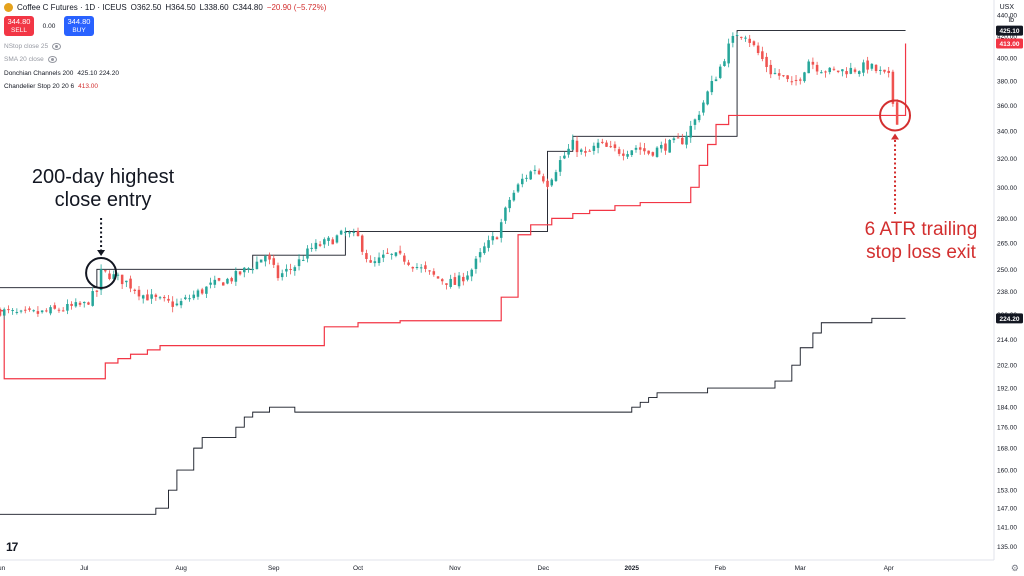 The width and height of the screenshot is (1024, 576). Describe the element at coordinates (30, 59) in the screenshot. I see `indicator-sma: SMA 20 close` at that location.